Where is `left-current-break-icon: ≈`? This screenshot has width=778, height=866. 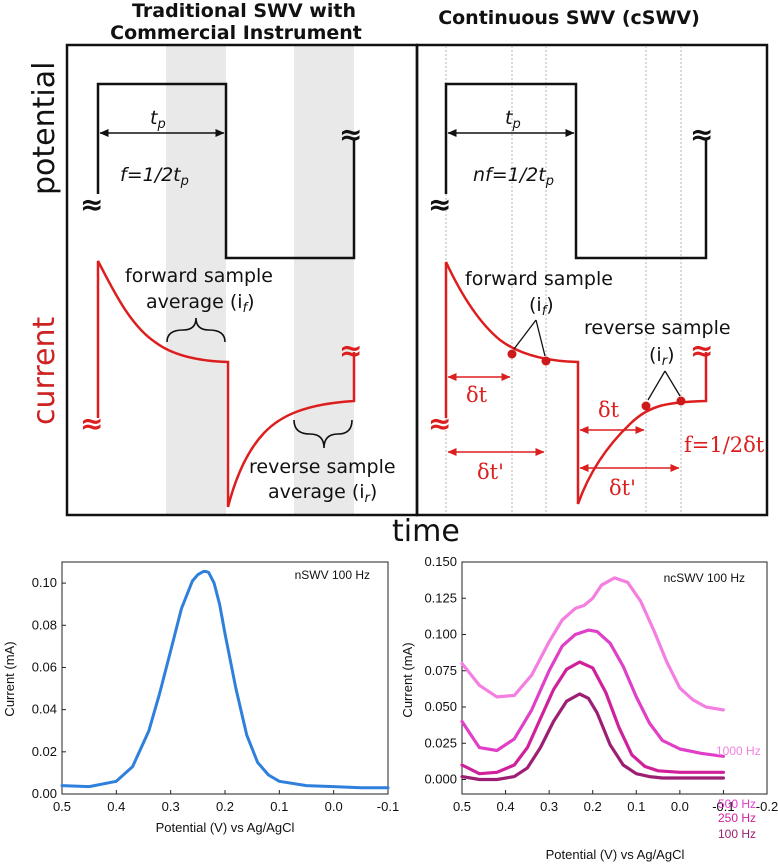
left-current-break-icon: ≈ is located at coordinates (91, 423).